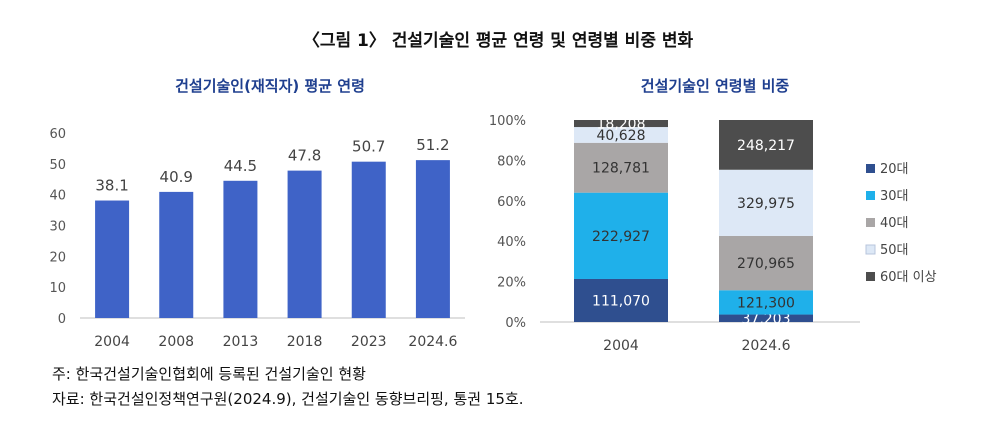 The height and width of the screenshot is (438, 996). I want to click on segment-label-2004-40대: 128,781, so click(621, 169).